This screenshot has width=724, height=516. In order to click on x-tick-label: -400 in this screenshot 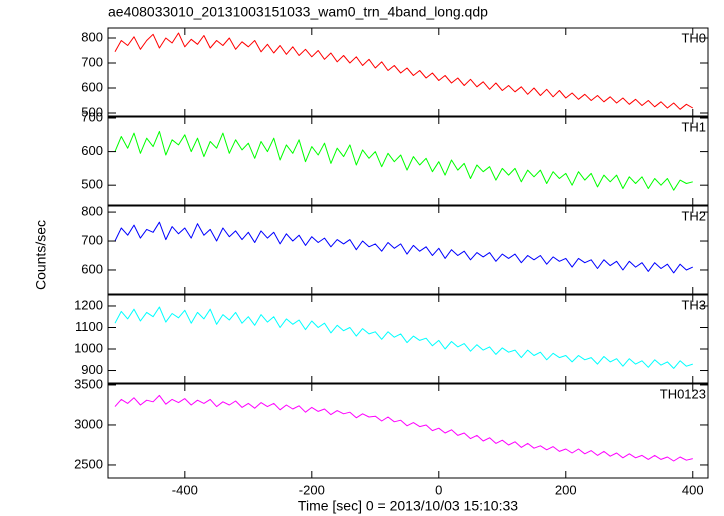, I will do `click(185, 489)`.